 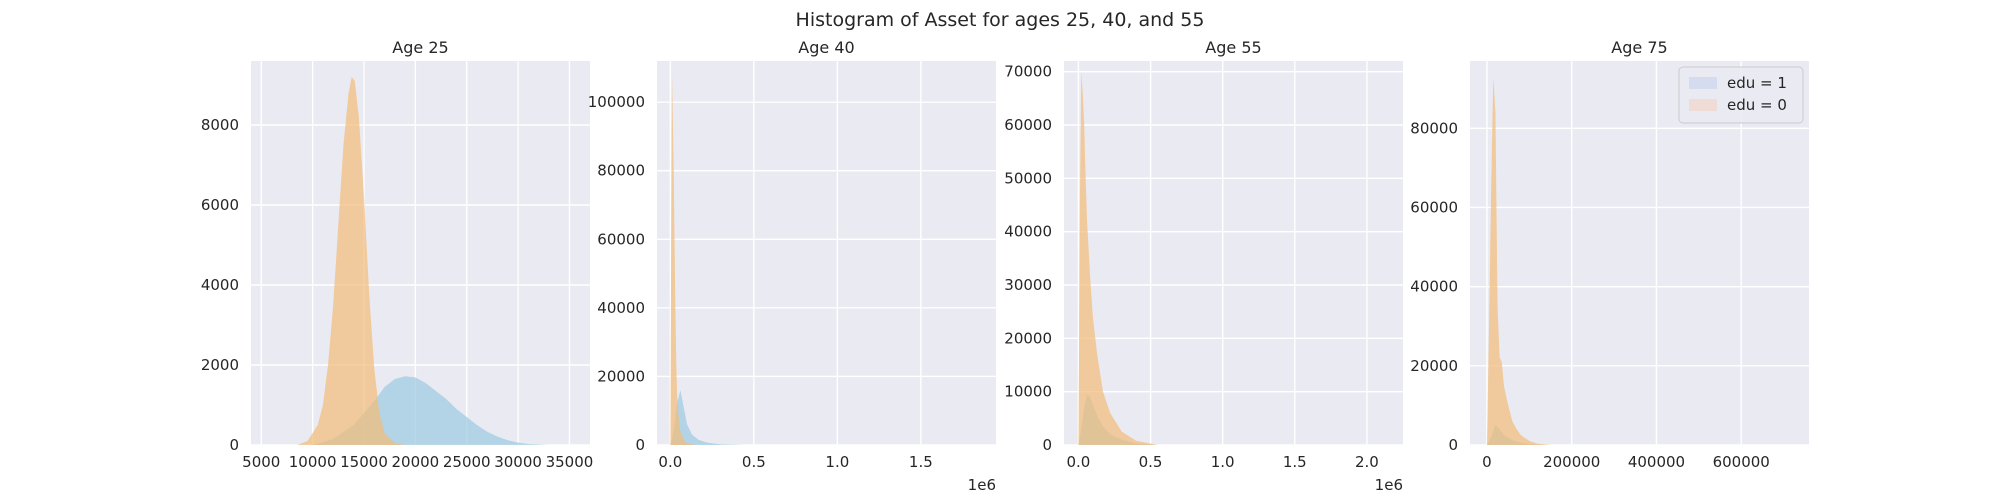 I want to click on x-tick-label: 0, so click(x=1487, y=462).